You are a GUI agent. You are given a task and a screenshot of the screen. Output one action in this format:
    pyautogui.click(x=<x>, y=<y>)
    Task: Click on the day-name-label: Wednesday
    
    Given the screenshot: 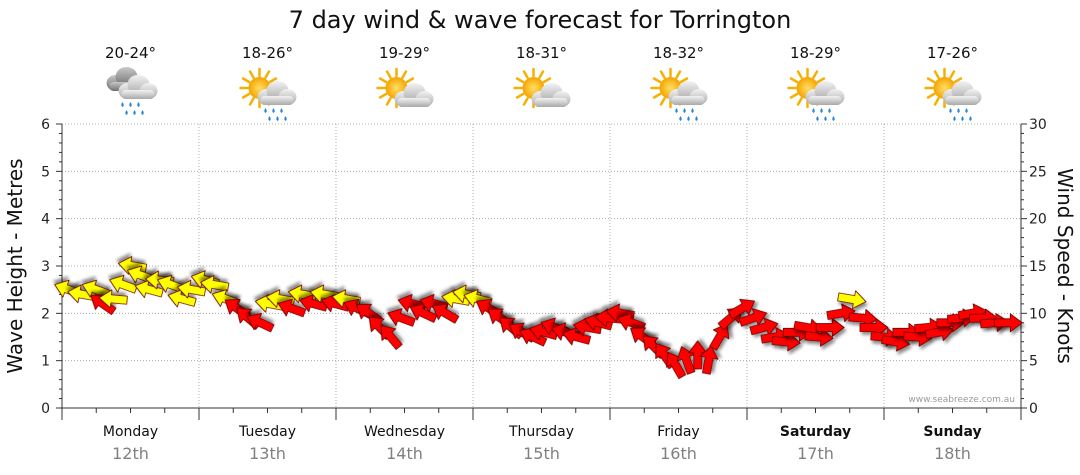 What is the action you would take?
    pyautogui.click(x=404, y=432)
    